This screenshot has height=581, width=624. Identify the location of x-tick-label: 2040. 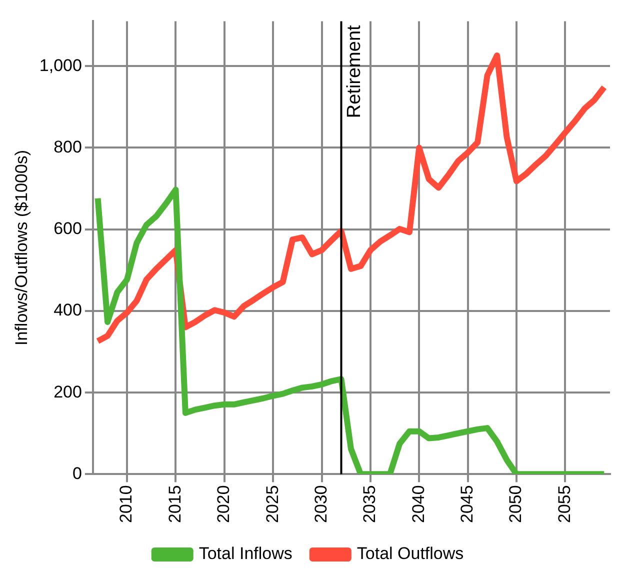
(418, 504).